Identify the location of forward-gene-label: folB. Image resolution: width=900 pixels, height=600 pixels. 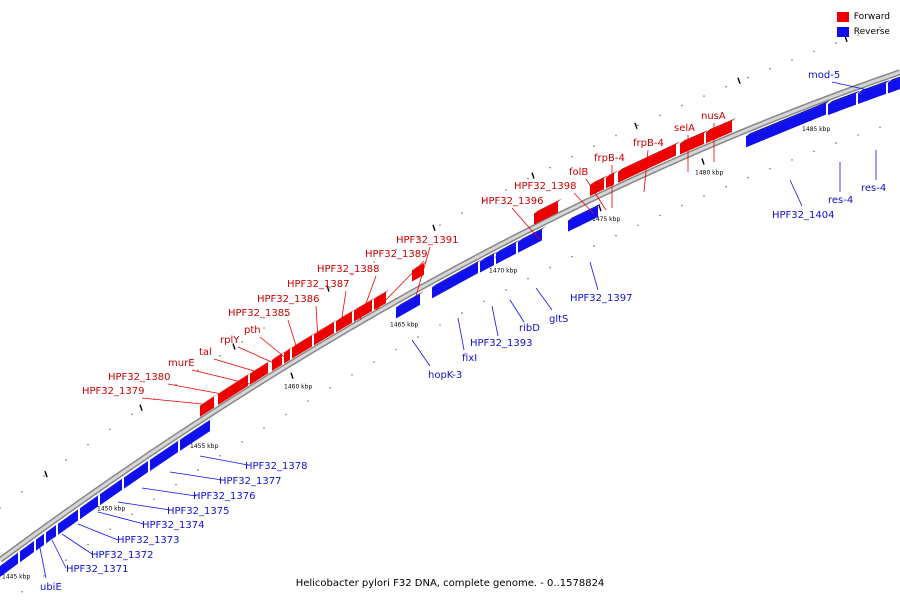
(578, 172).